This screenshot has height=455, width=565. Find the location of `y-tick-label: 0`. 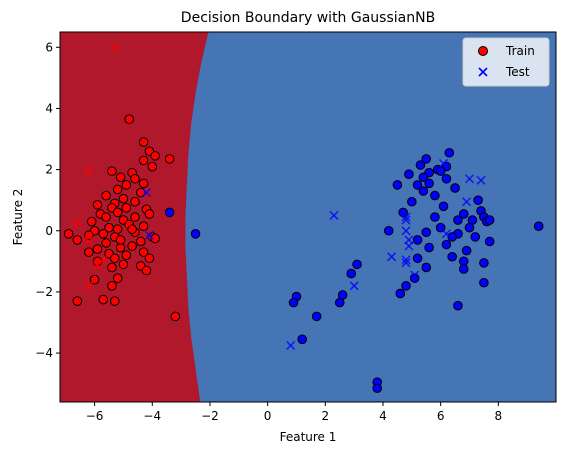

y-tick-label: 0 is located at coordinates (49, 231).